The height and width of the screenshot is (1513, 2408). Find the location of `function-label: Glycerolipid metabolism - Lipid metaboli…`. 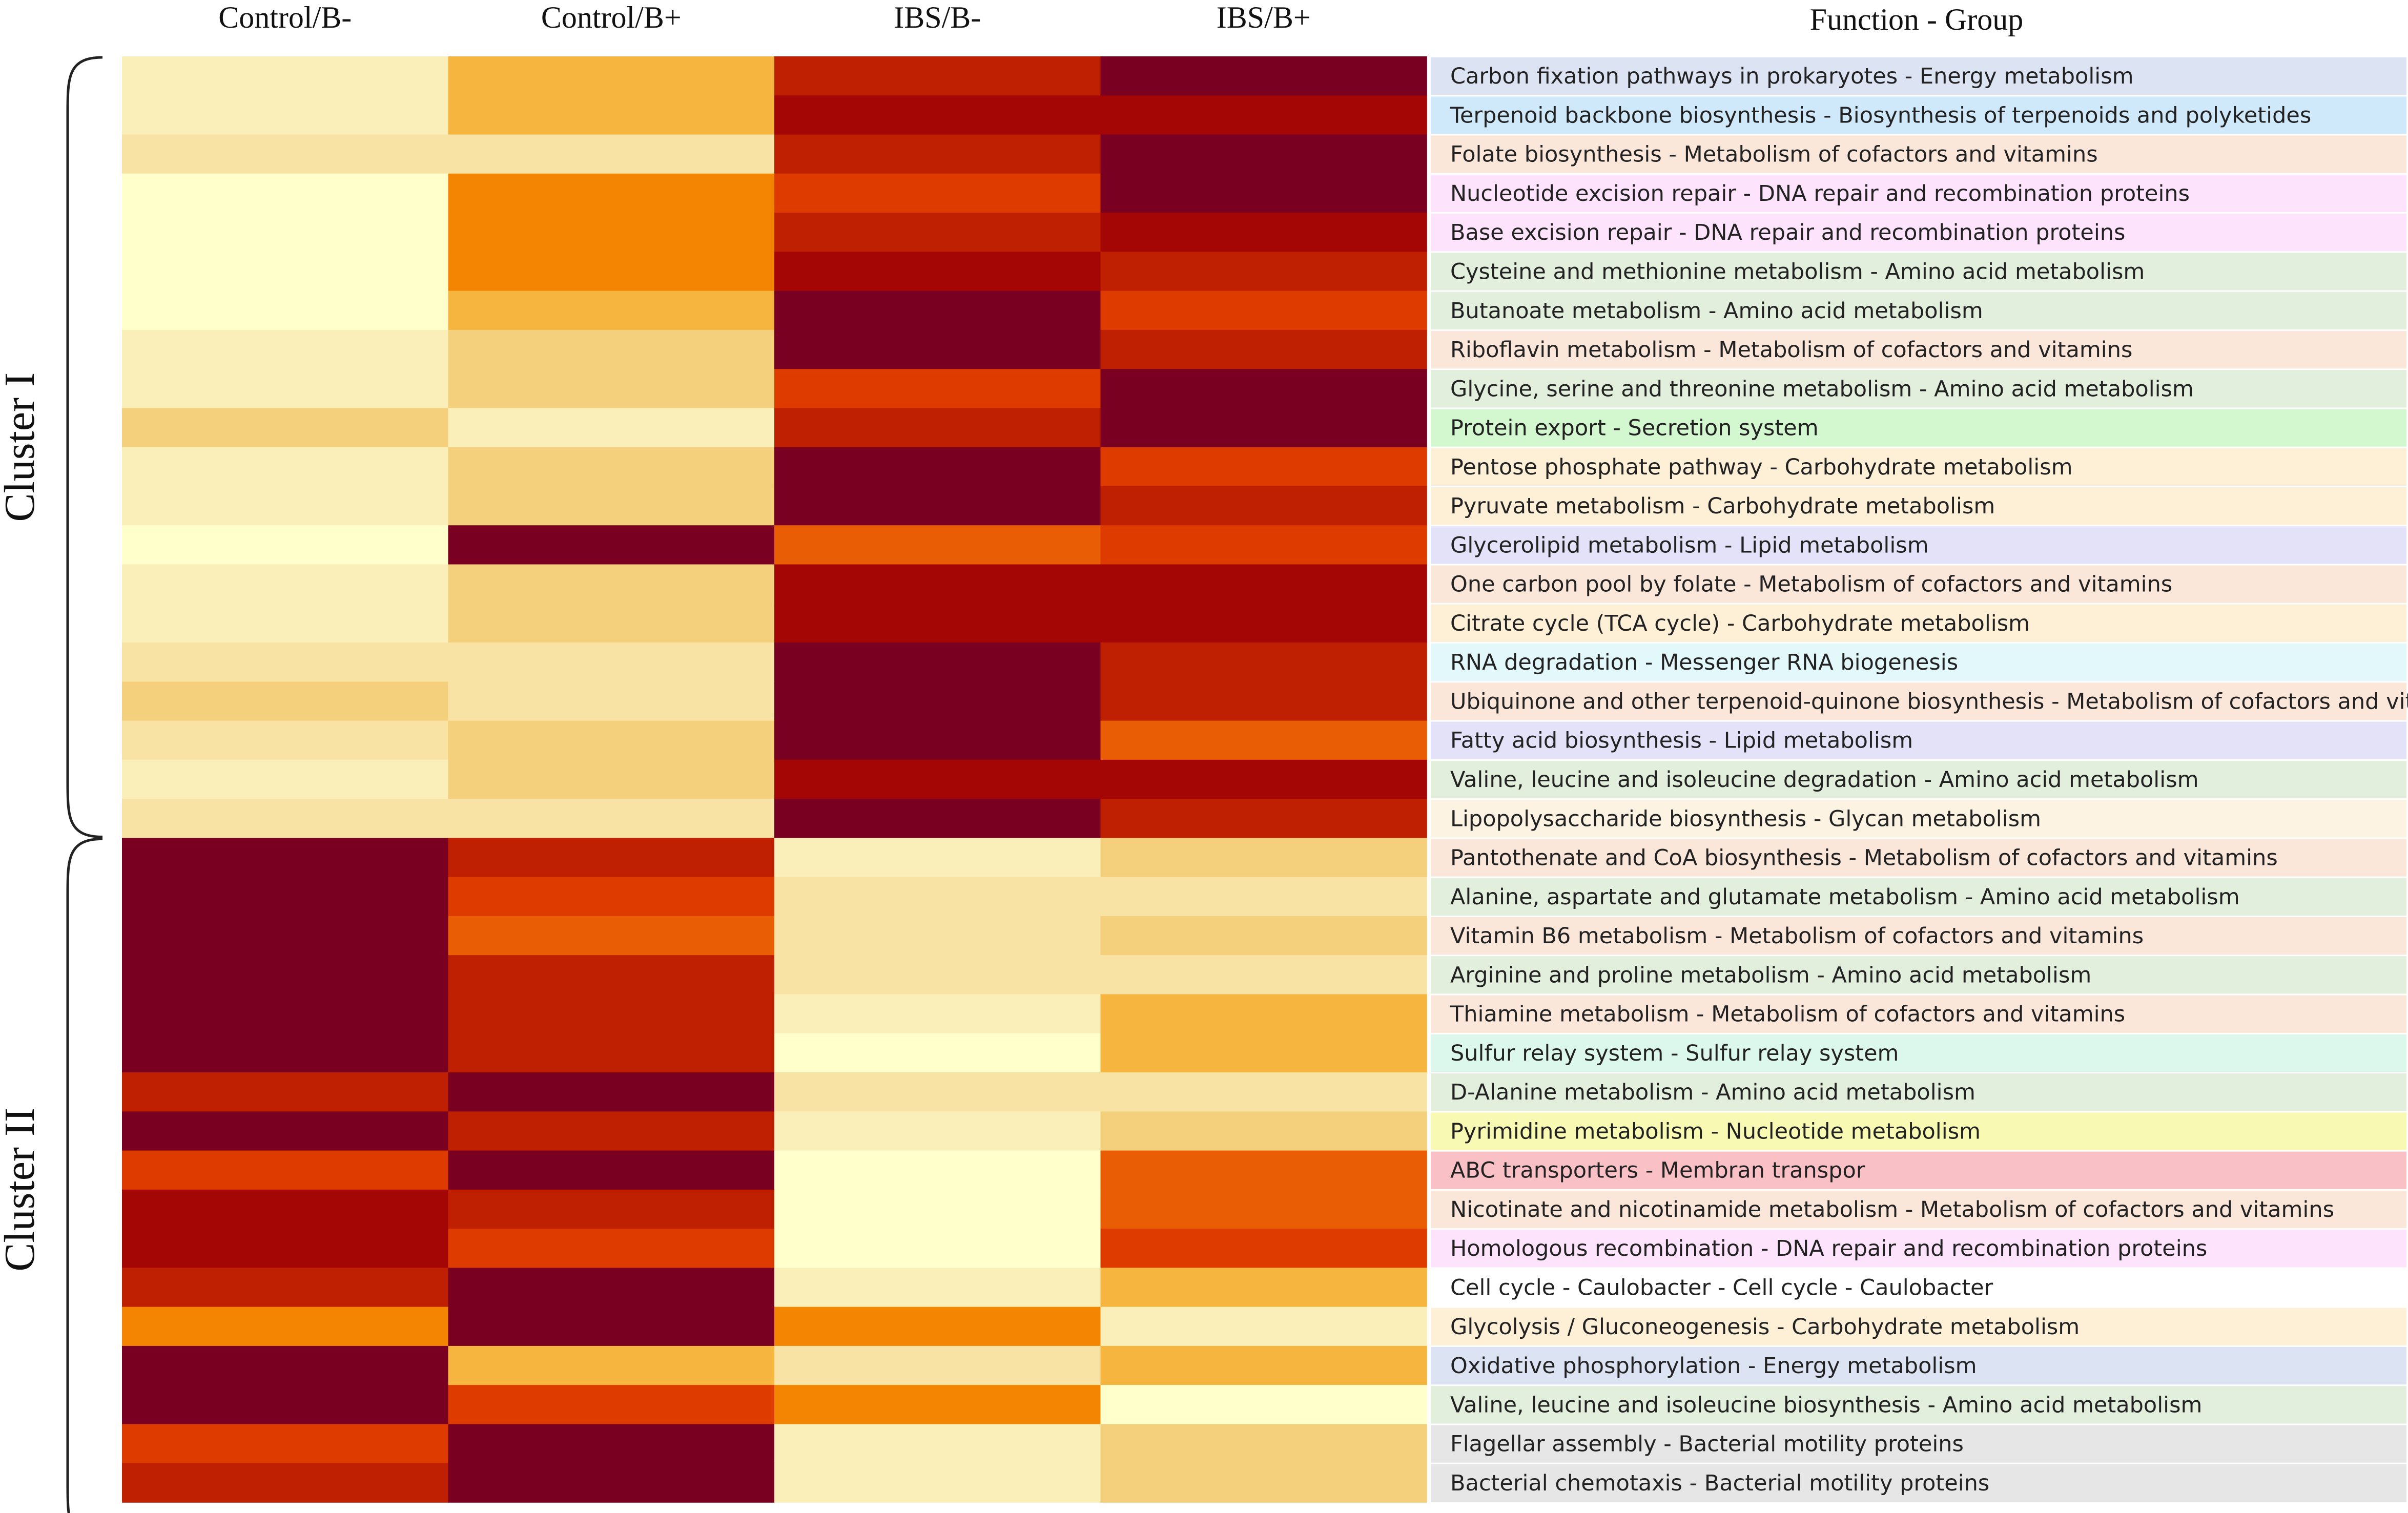

function-label: Glycerolipid metabolism - Lipid metaboli… is located at coordinates (1689, 545).